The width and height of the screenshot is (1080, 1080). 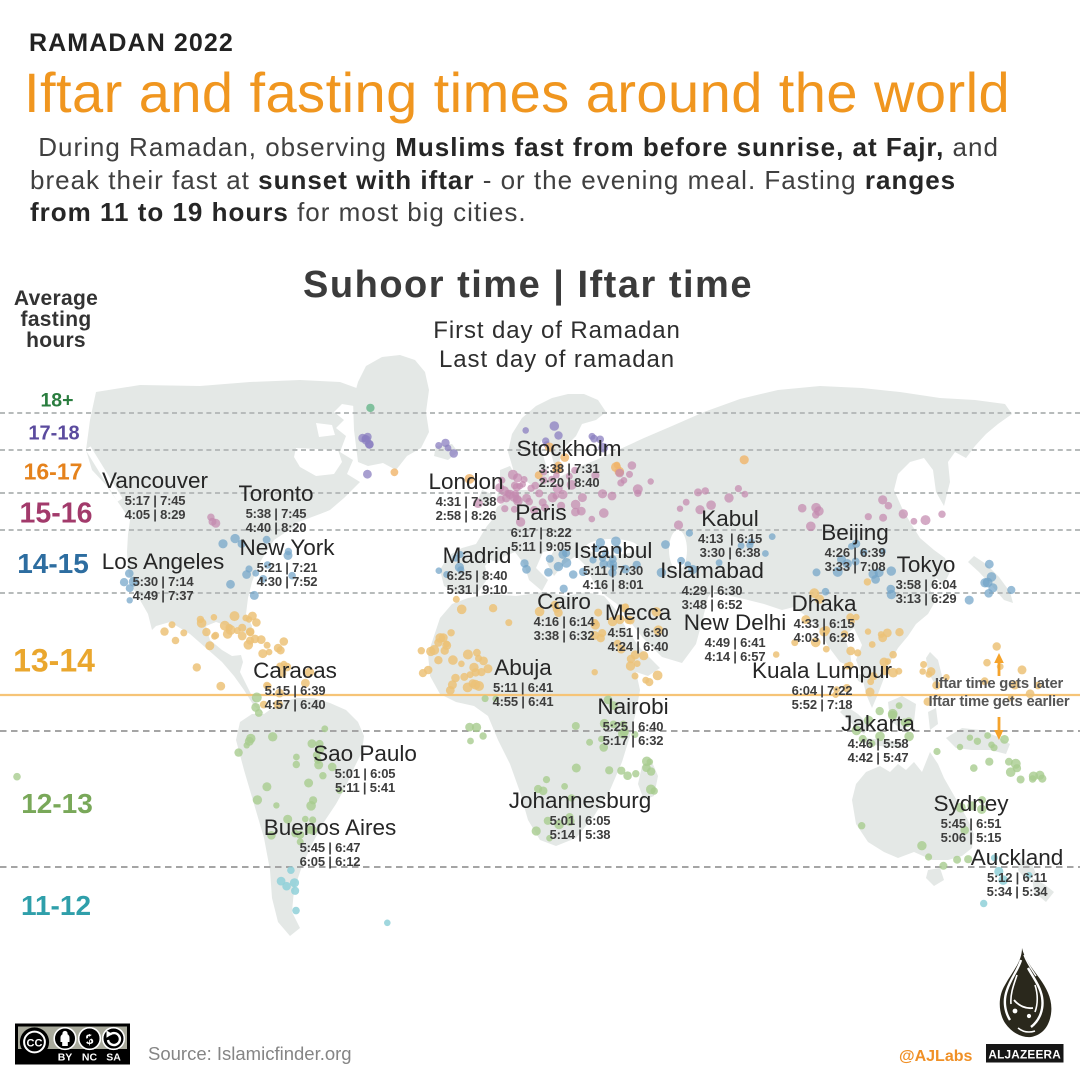 What do you see at coordinates (65, 1058) in the screenshot?
I see `svg-text: BY` at bounding box center [65, 1058].